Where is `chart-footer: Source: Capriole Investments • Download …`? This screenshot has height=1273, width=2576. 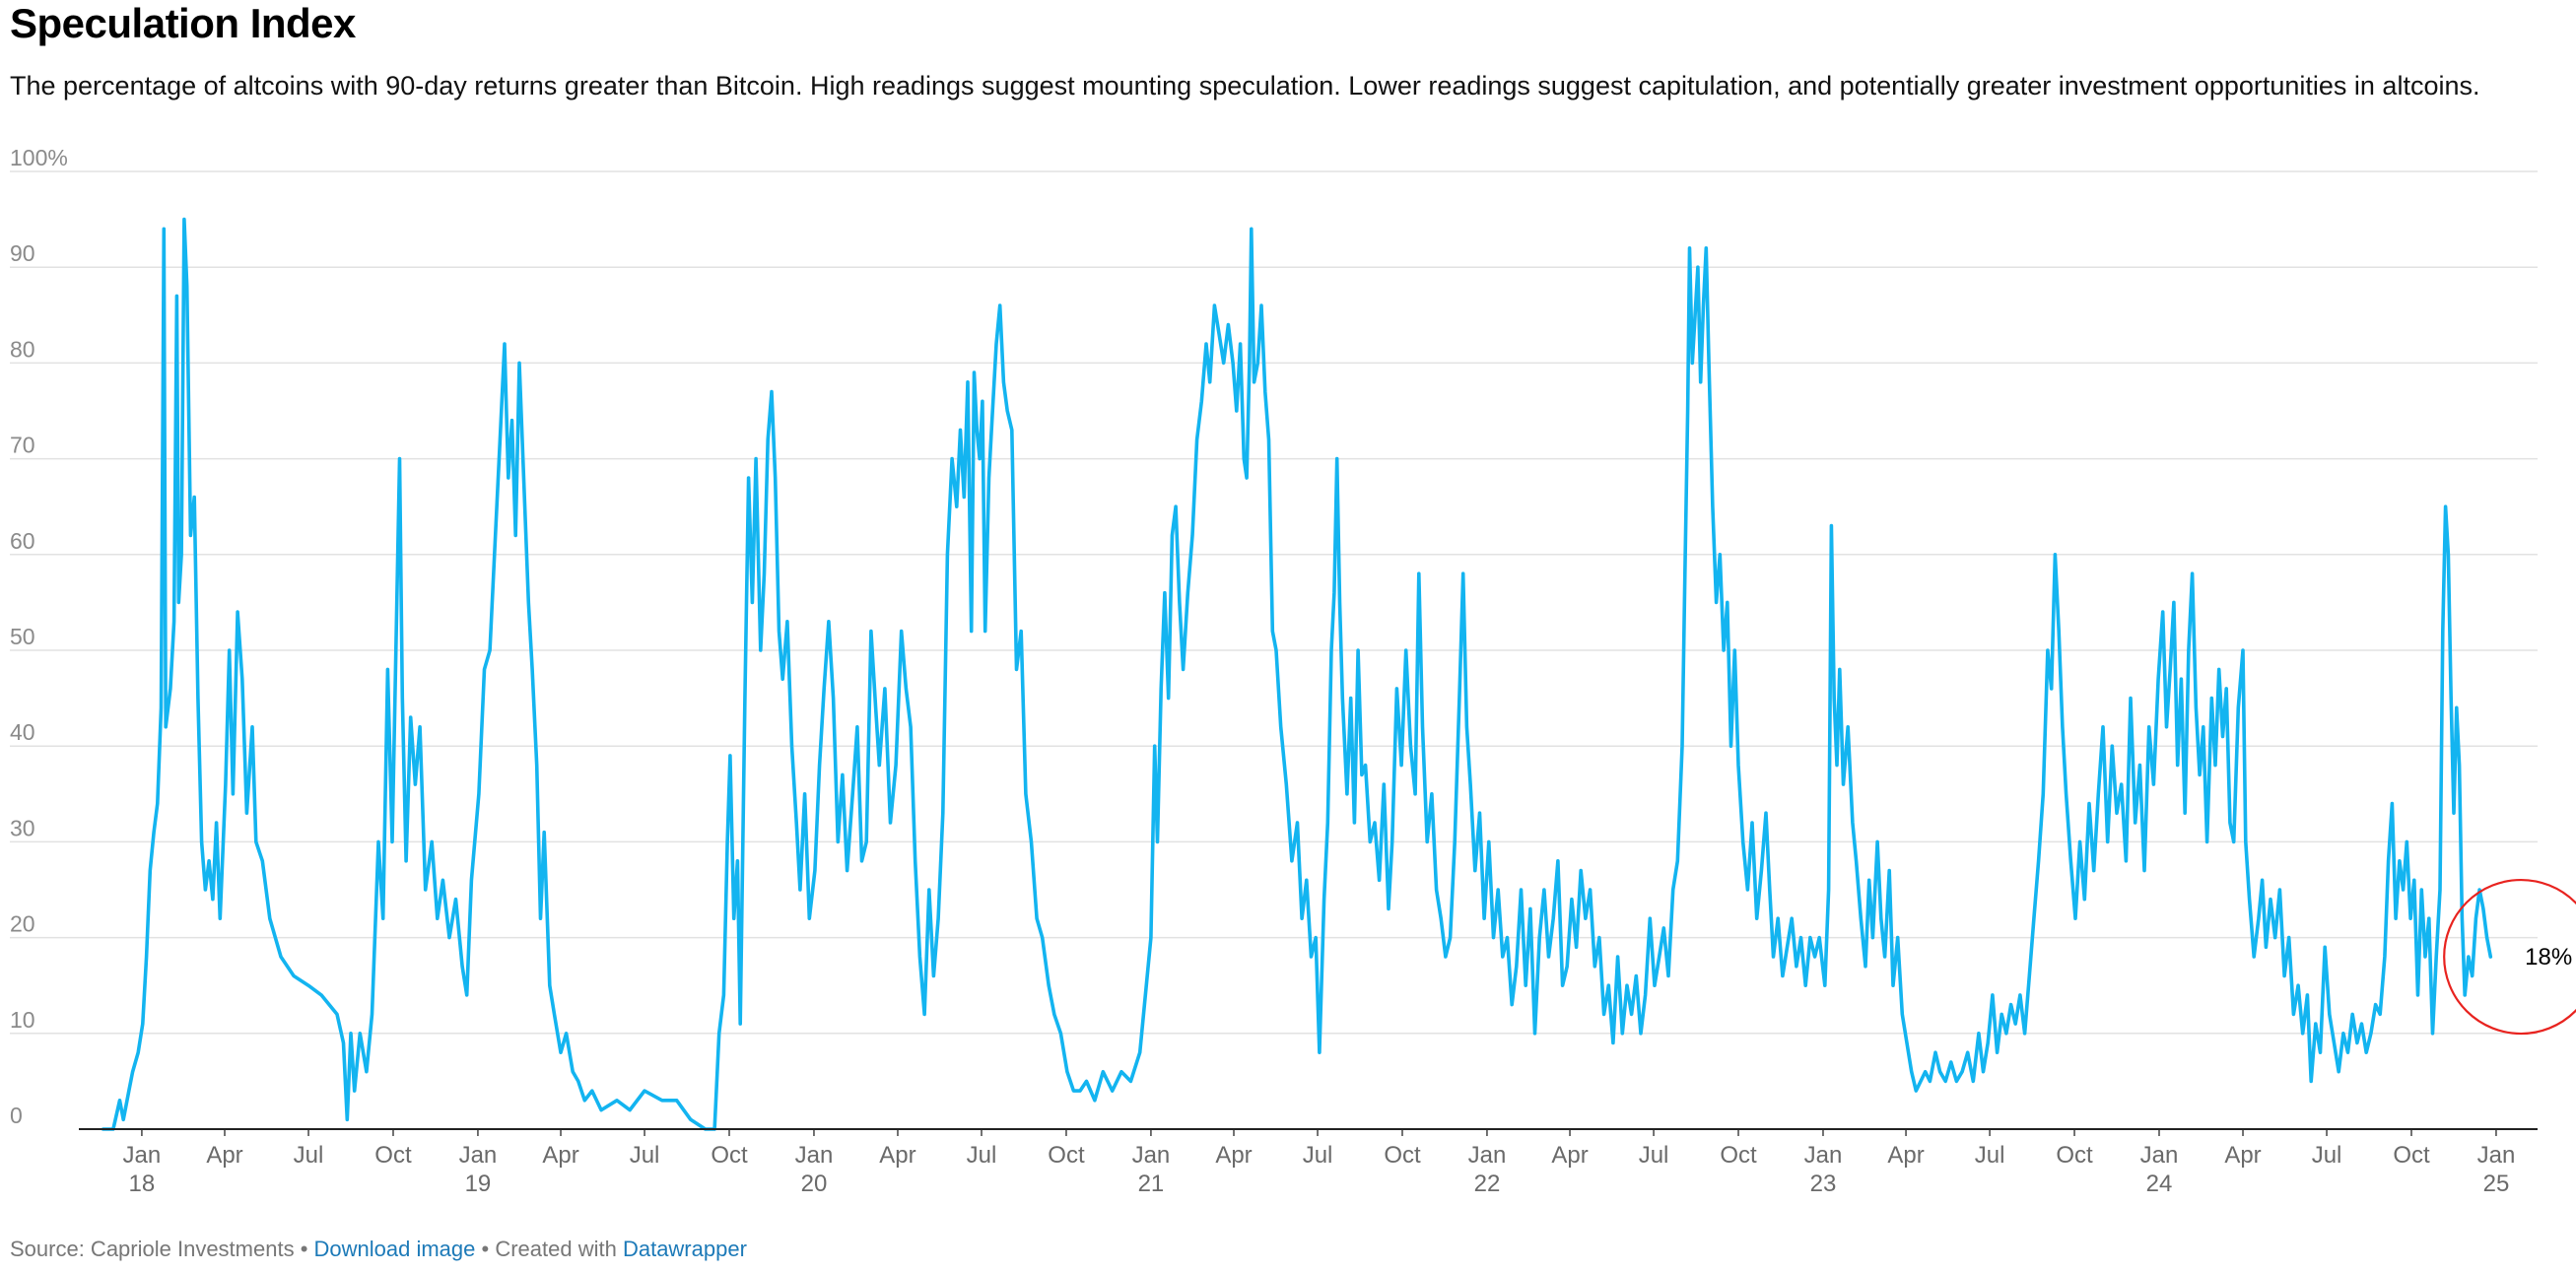 chart-footer: Source: Capriole Investments • Download … is located at coordinates (378, 1250).